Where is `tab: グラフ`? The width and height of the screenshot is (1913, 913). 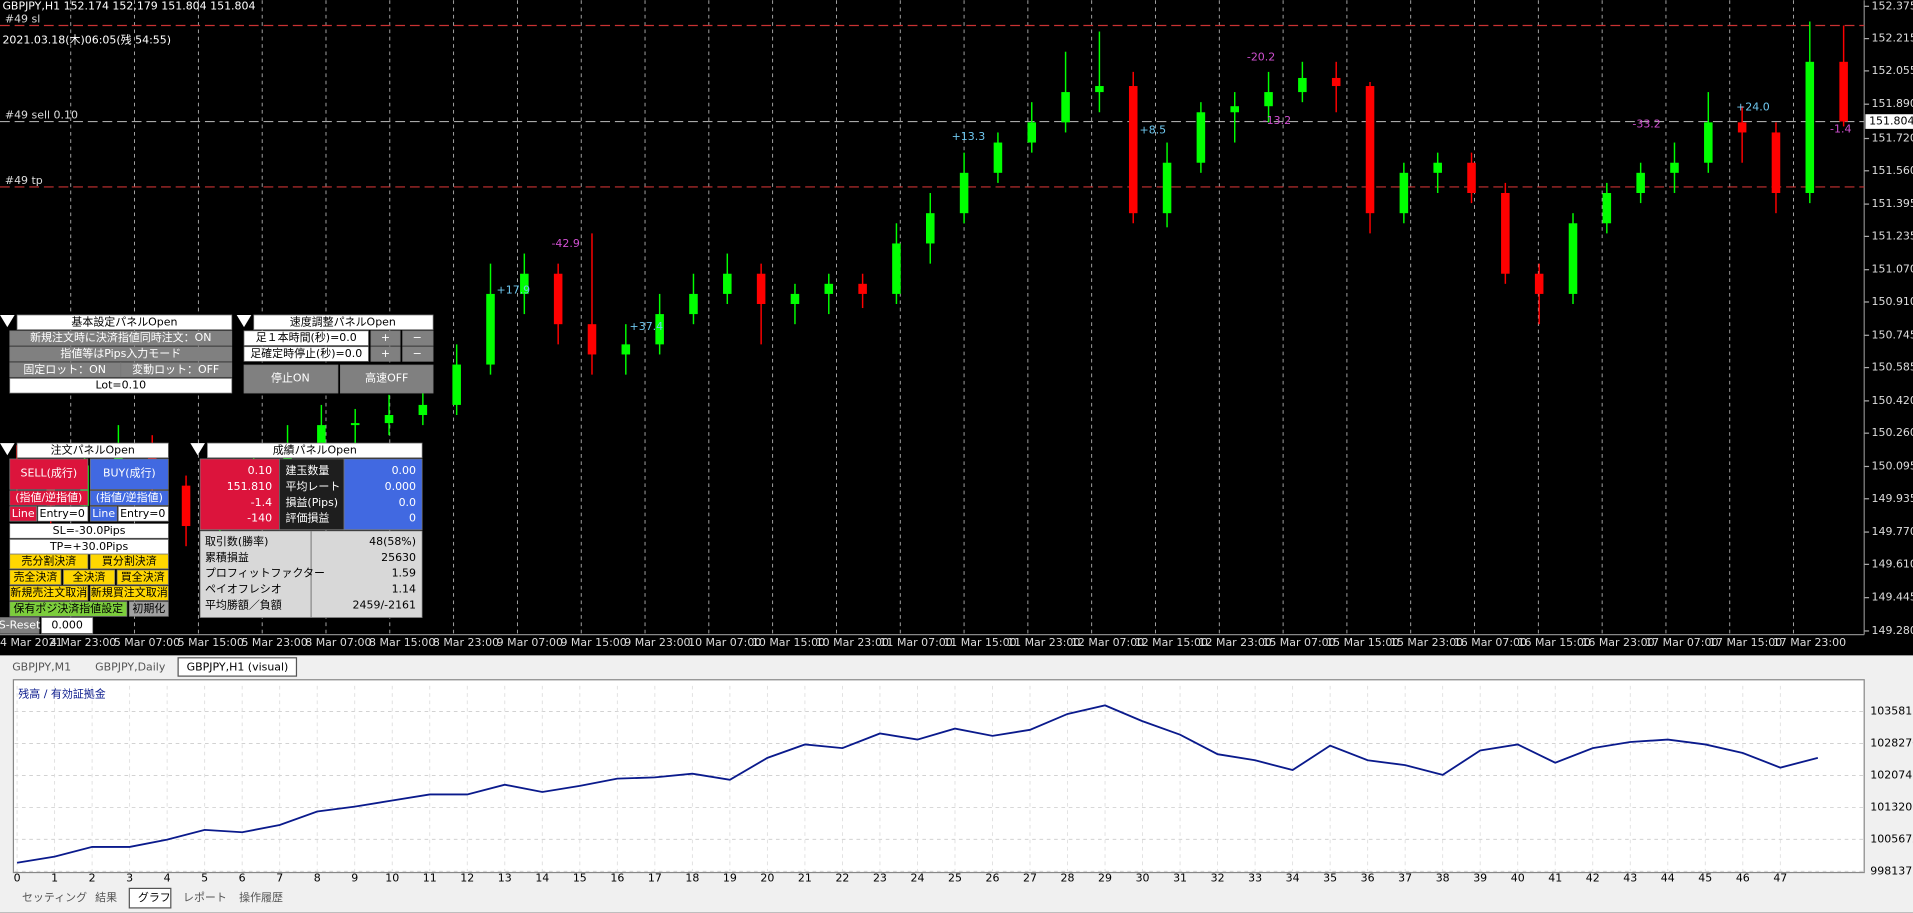 tab: グラフ is located at coordinates (154, 897).